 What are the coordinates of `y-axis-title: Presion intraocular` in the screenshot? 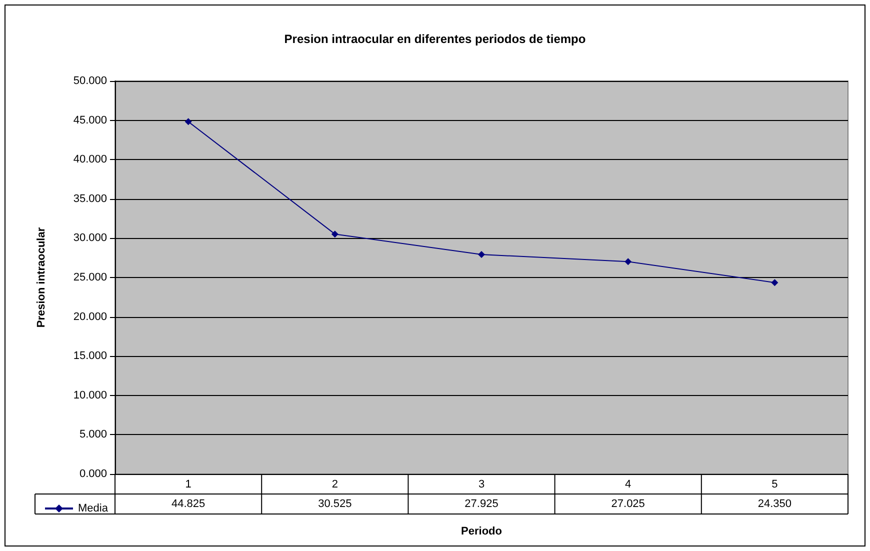 It's located at (42, 277).